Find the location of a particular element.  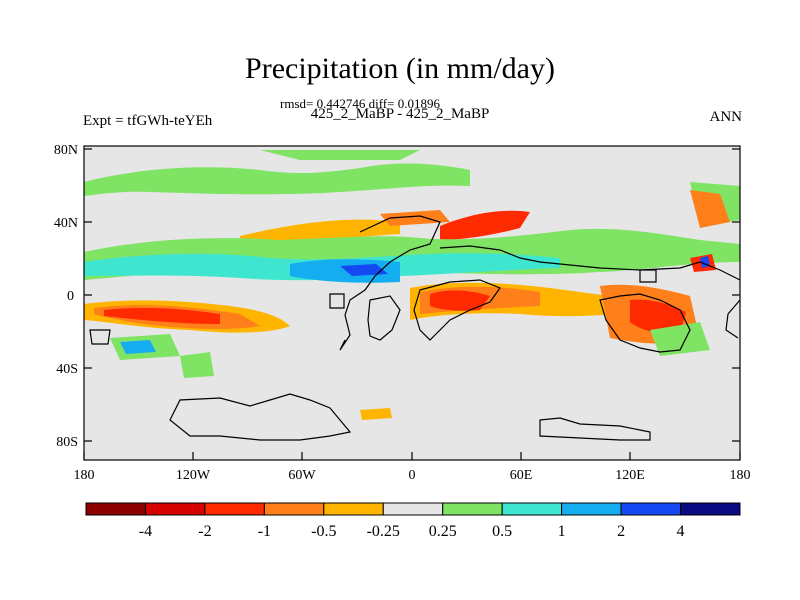

contour-green-north is located at coordinates (277, 179).